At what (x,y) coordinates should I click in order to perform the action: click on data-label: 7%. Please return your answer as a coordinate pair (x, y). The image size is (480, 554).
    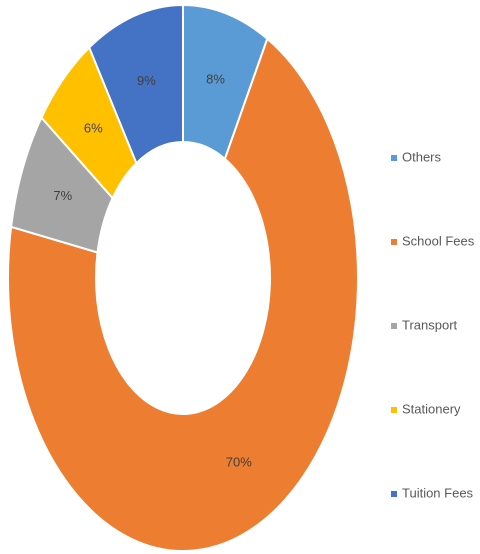
    Looking at the image, I should click on (62, 195).